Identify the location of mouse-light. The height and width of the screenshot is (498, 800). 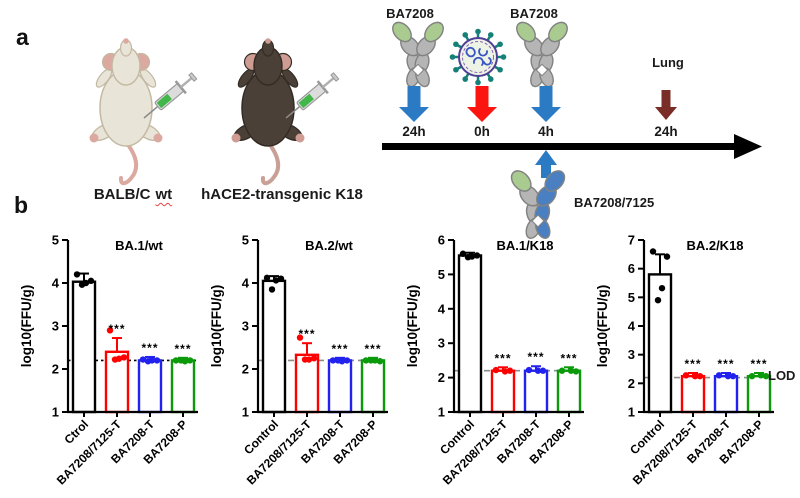
(143, 112).